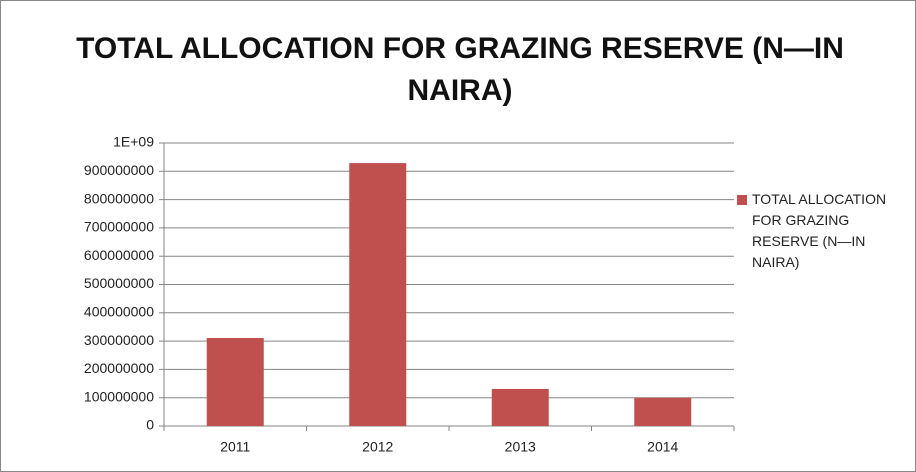 This screenshot has height=472, width=916. What do you see at coordinates (119, 255) in the screenshot?
I see `y-tick-label: 600000000` at bounding box center [119, 255].